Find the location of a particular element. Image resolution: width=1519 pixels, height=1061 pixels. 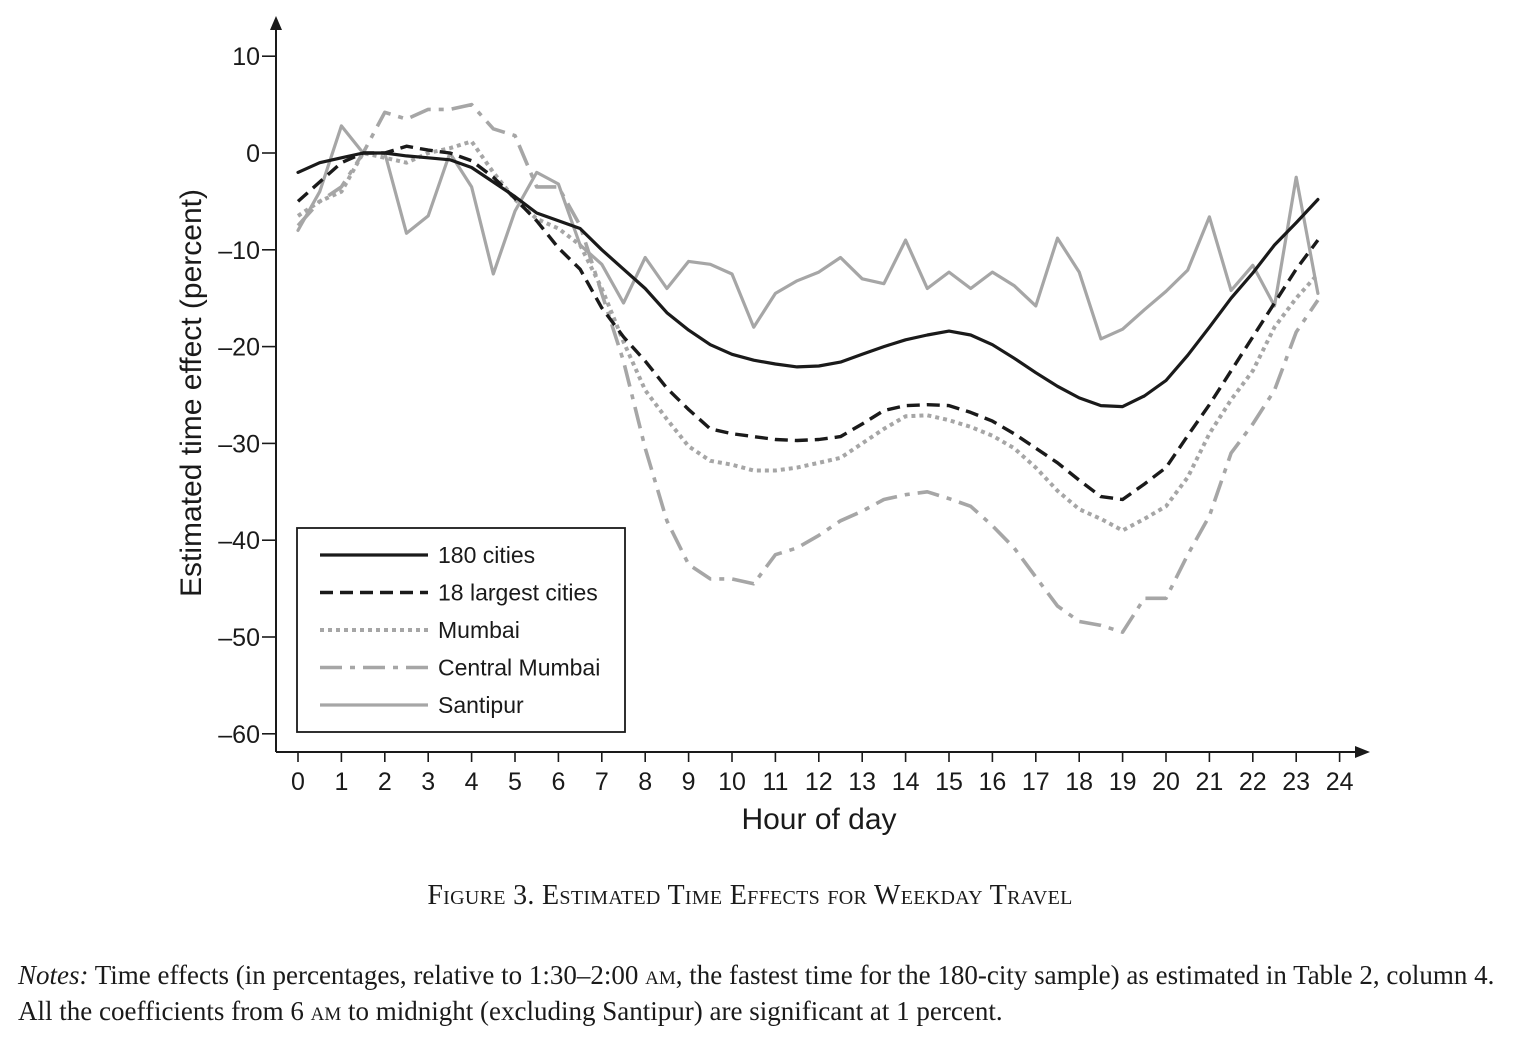

legend-label: 18 largest cities is located at coordinates (518, 593).